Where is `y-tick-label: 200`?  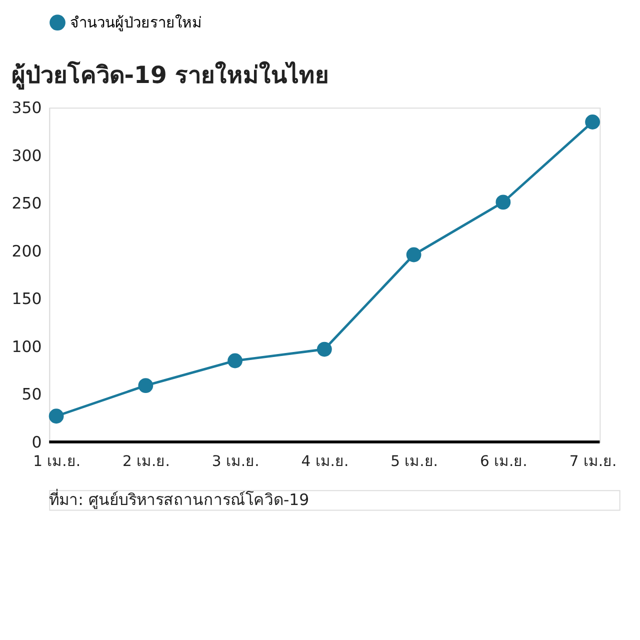 y-tick-label: 200 is located at coordinates (27, 250).